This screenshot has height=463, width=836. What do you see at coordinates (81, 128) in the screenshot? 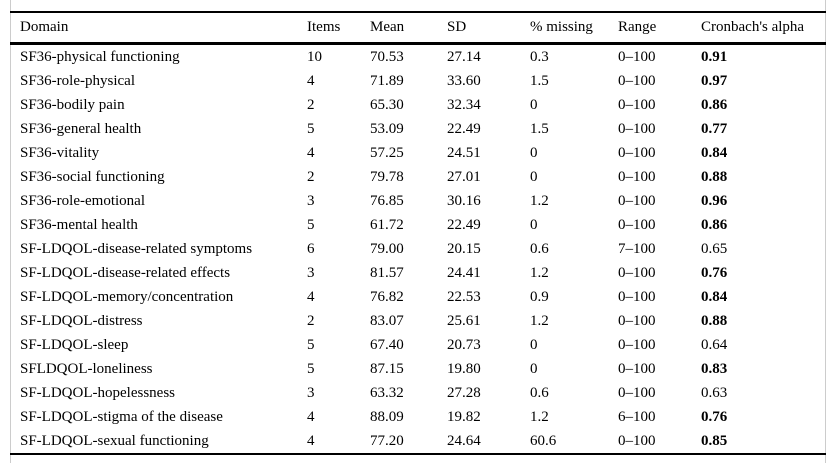
I see `cell-domain: SF36-general health` at bounding box center [81, 128].